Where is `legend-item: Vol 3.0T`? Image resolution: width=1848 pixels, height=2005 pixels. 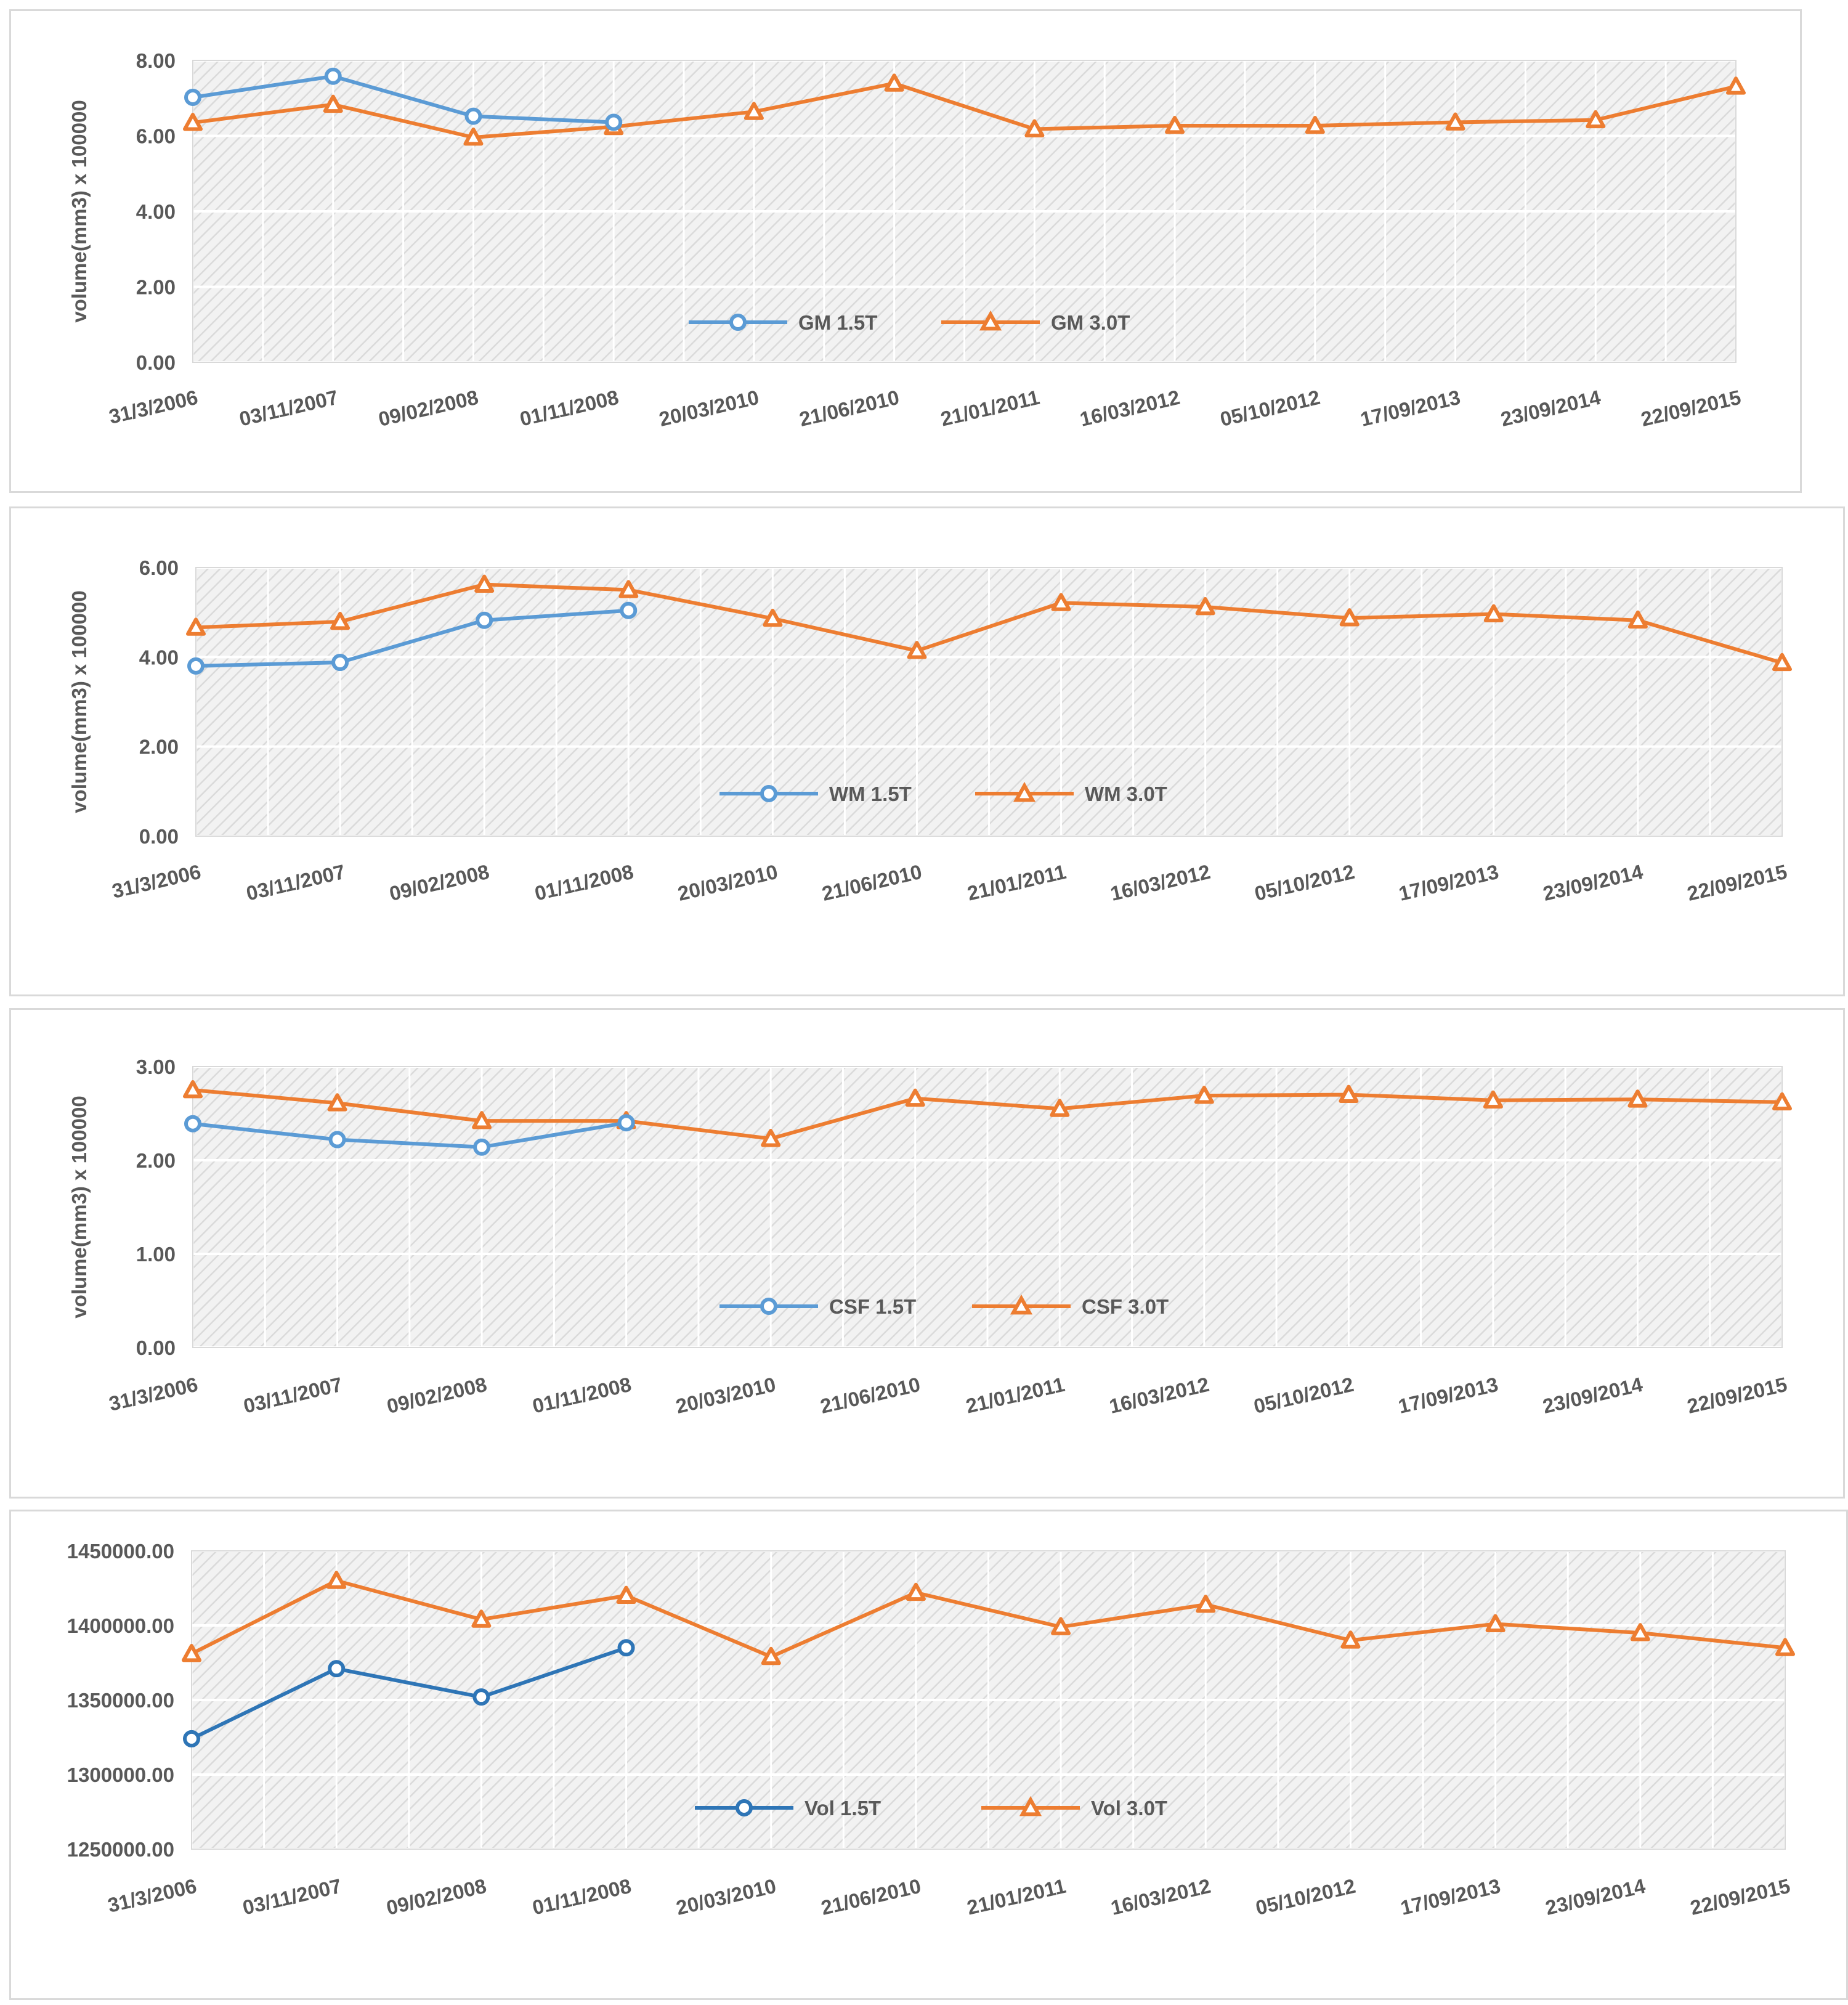
legend-item: Vol 3.0T is located at coordinates (1074, 1808).